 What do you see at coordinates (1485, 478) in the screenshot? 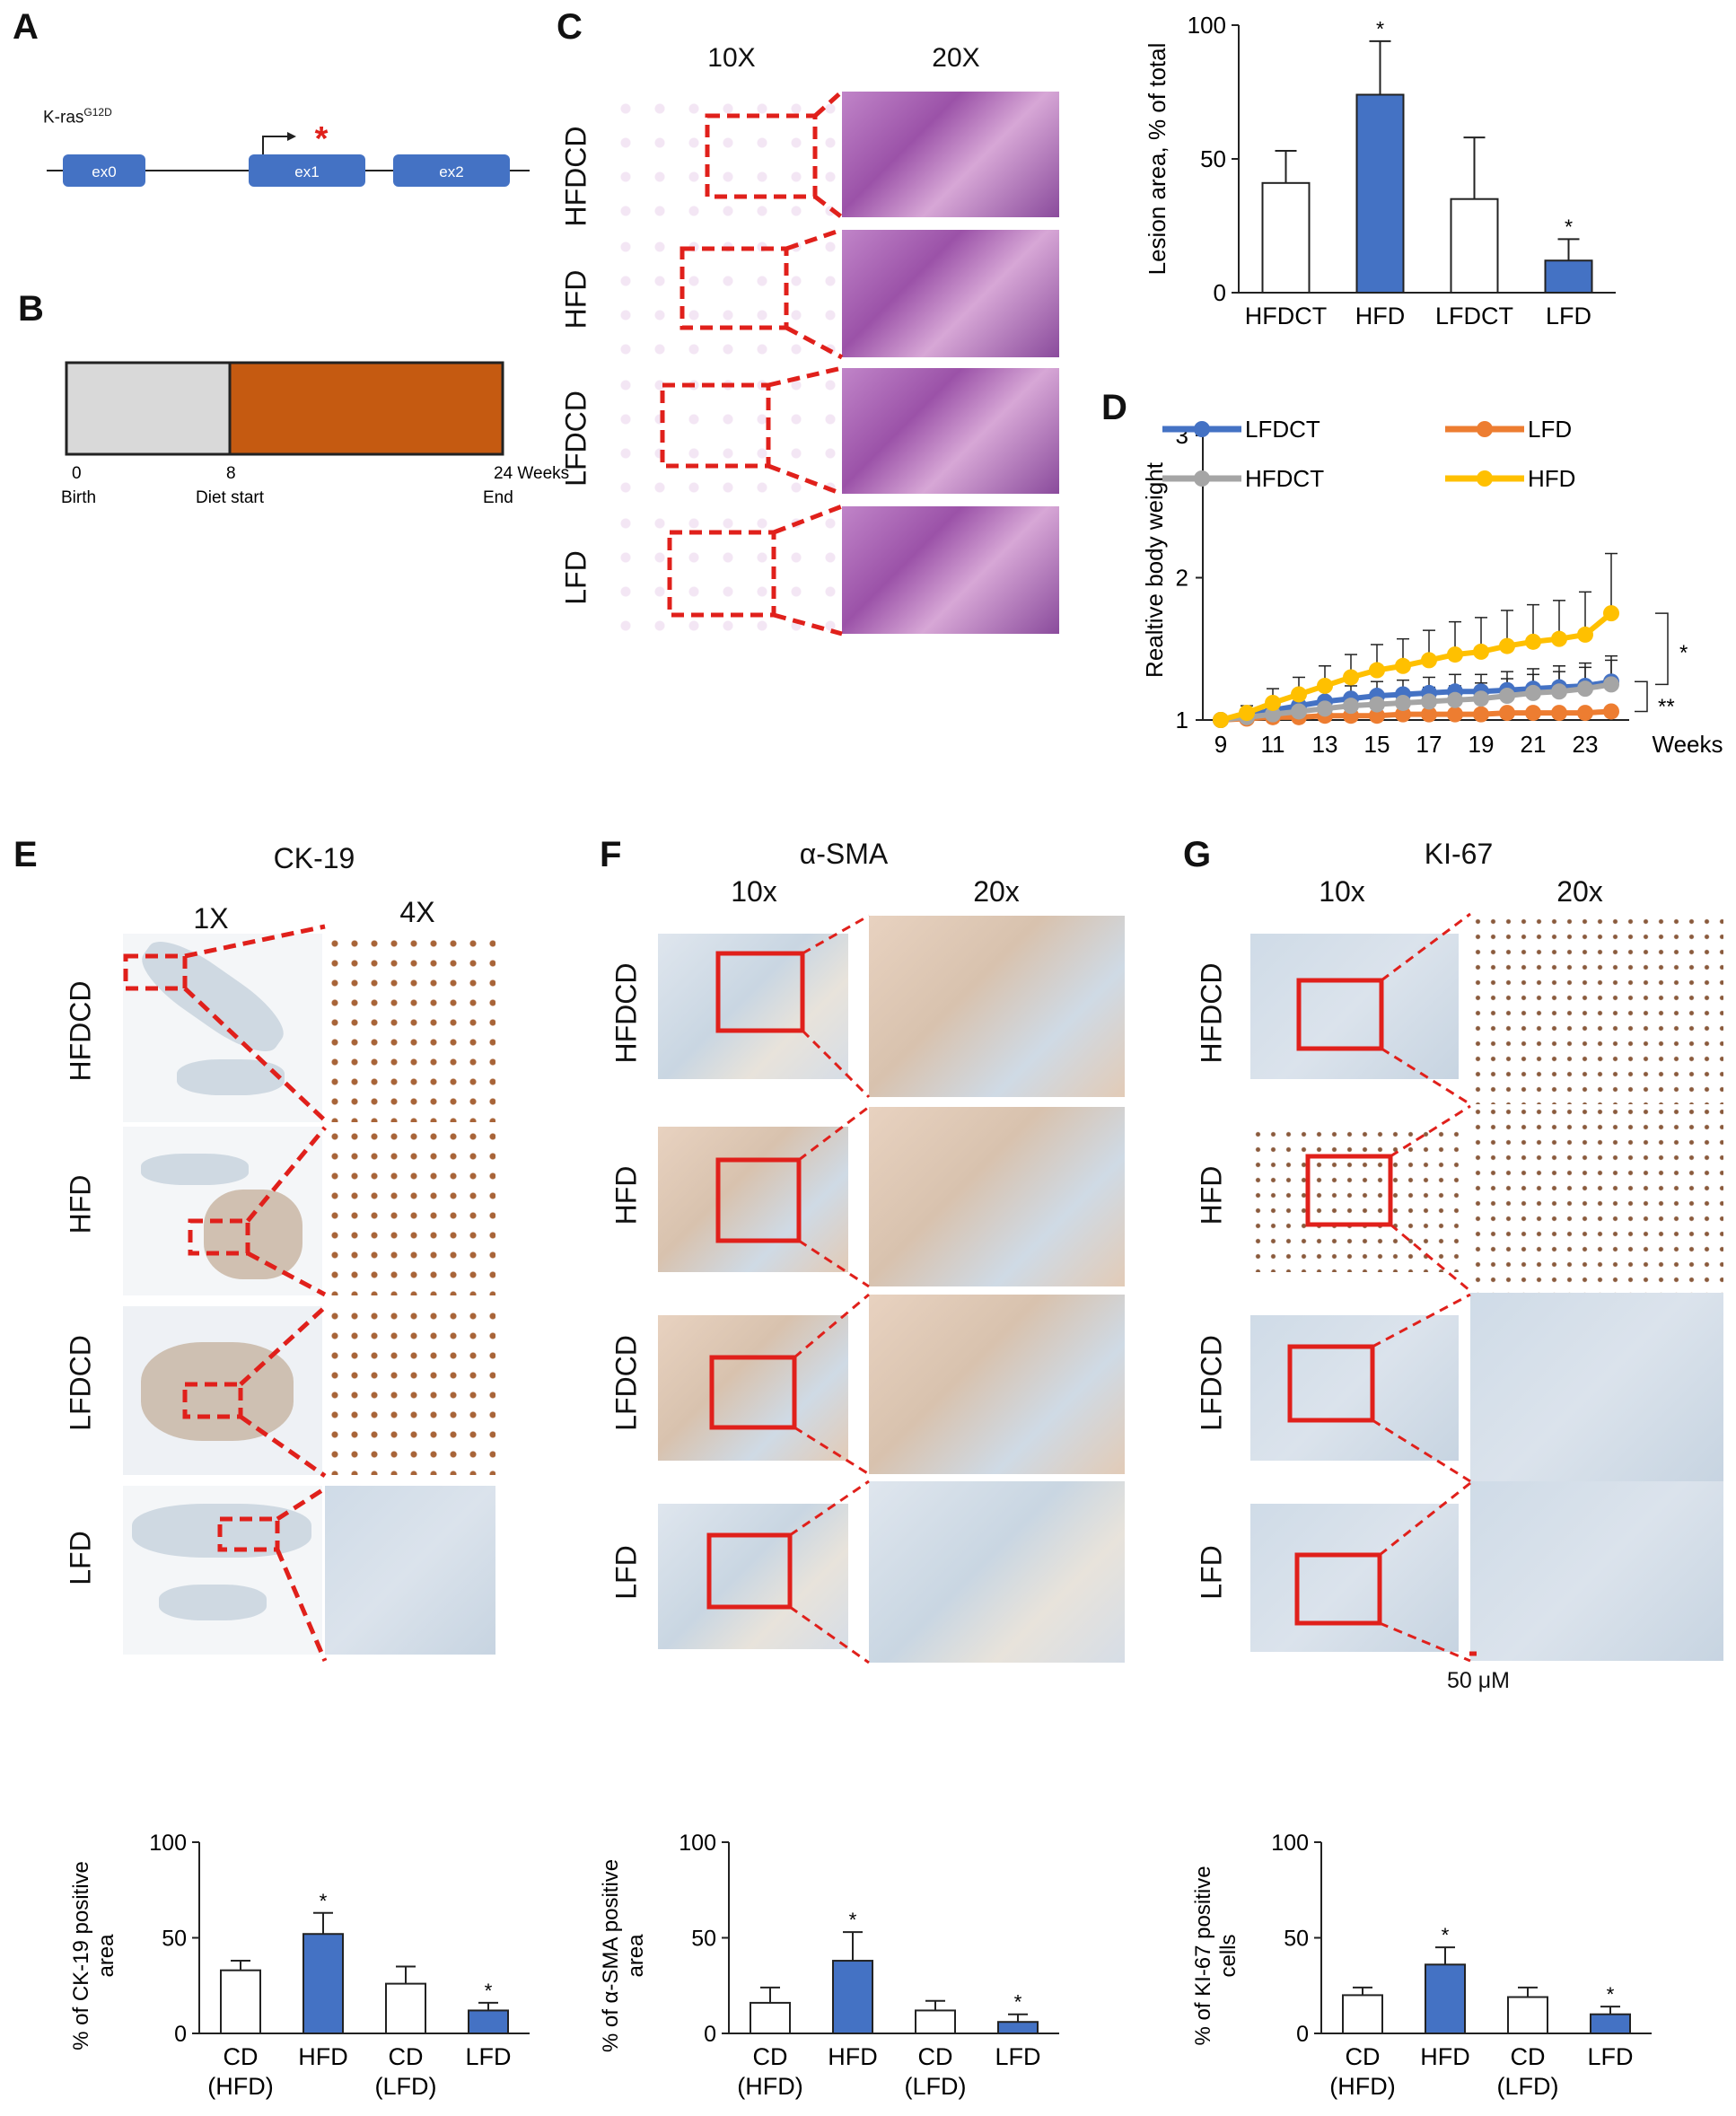
I see `legend-marker-hfd` at bounding box center [1485, 478].